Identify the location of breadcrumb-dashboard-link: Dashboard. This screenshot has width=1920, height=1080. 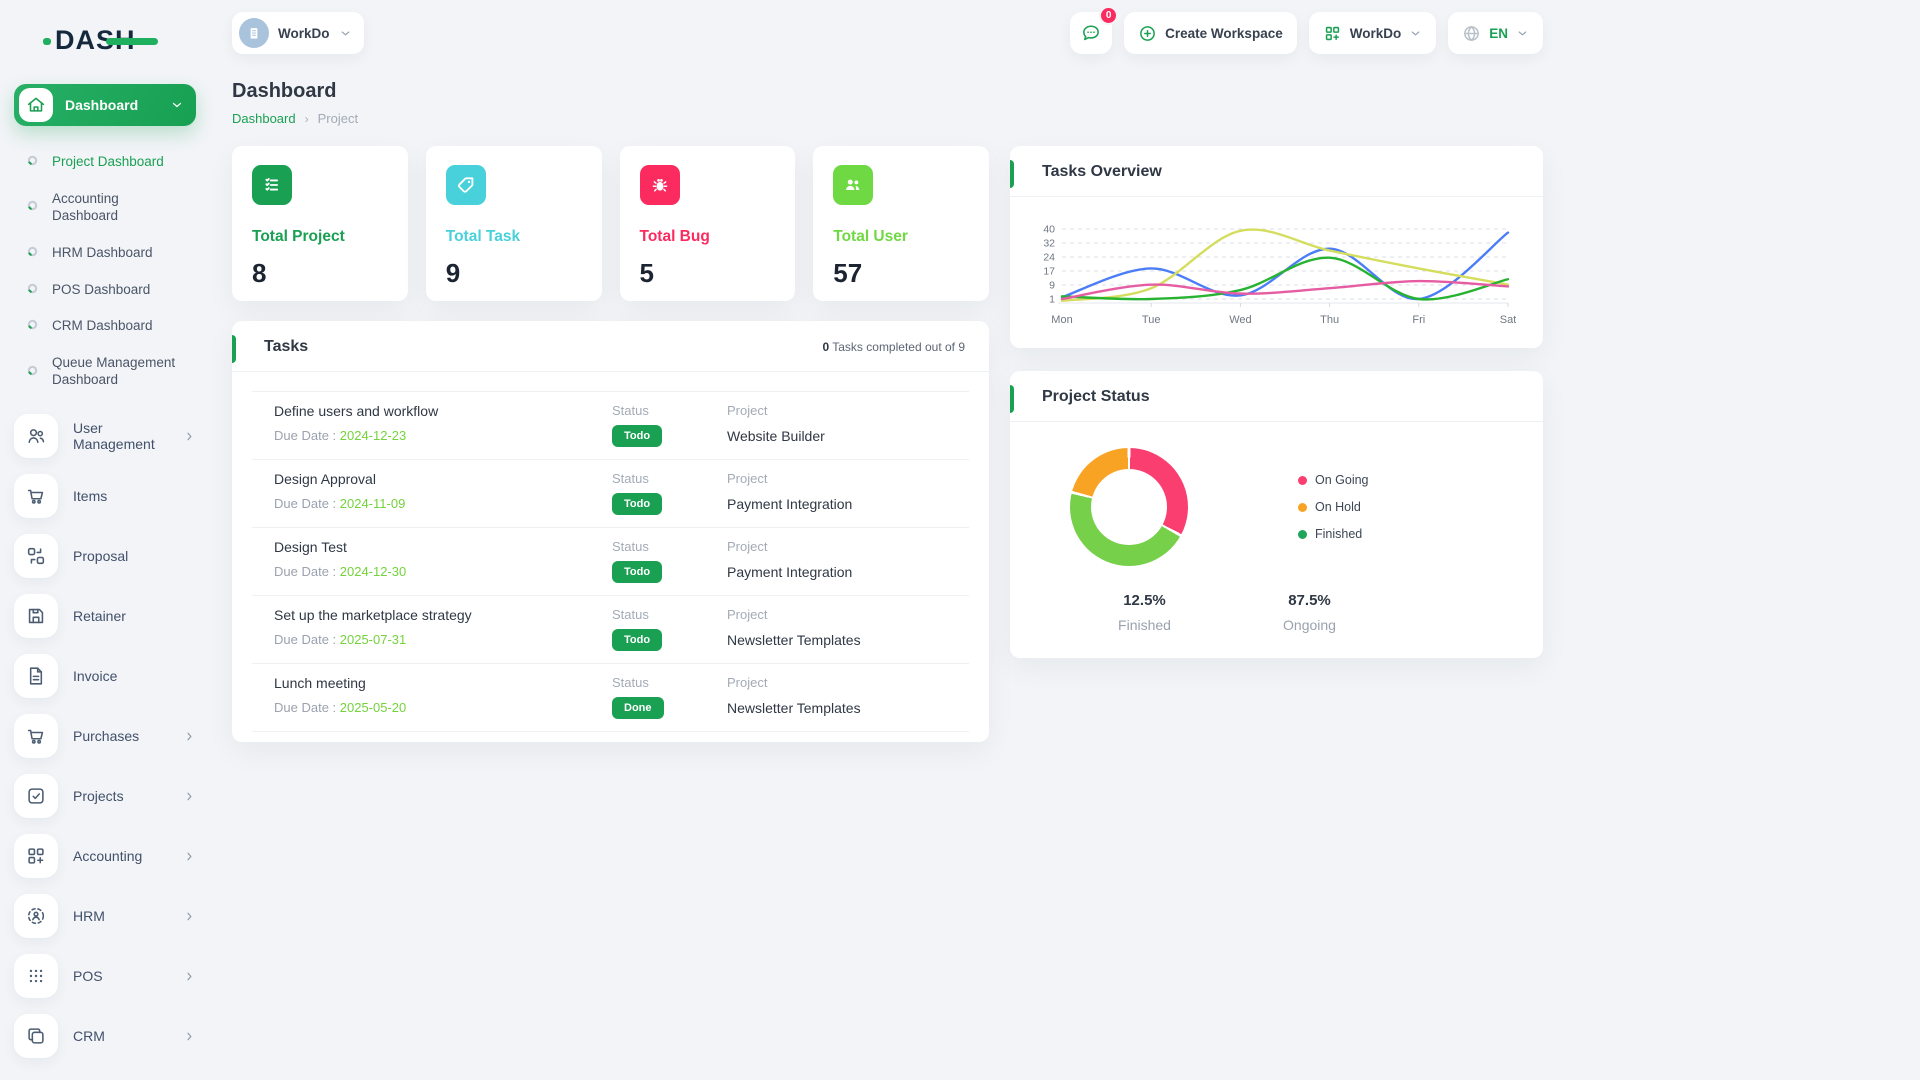
(264, 118).